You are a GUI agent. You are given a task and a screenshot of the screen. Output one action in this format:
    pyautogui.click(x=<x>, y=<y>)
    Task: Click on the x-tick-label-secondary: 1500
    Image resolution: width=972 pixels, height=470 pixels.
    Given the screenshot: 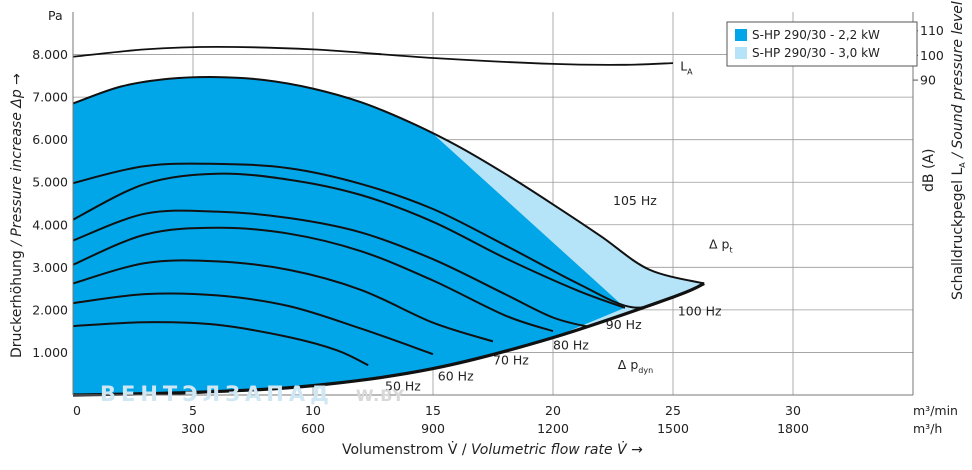 What is the action you would take?
    pyautogui.click(x=673, y=428)
    